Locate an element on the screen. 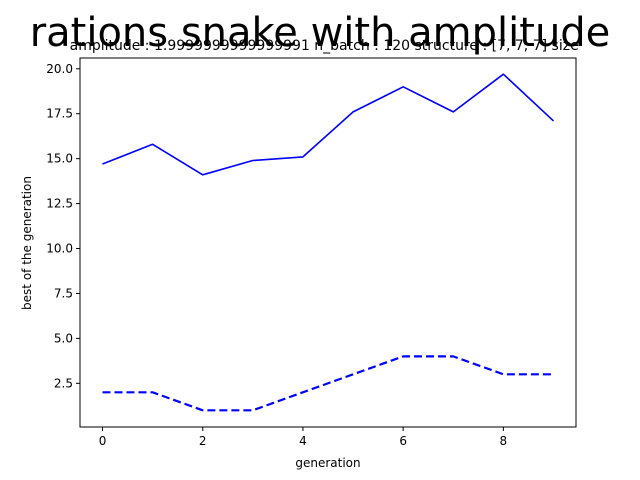  x-tick-label: 8 is located at coordinates (504, 441).